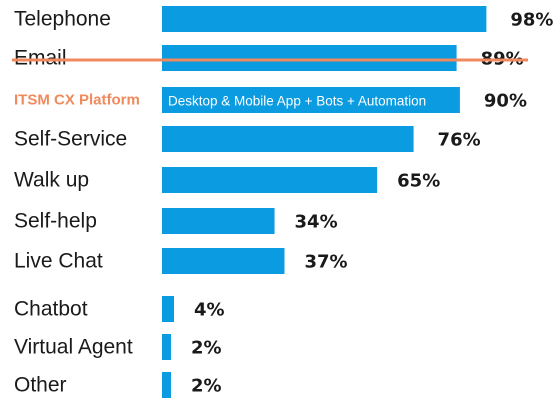  I want to click on value-label-telephone: 98%, so click(531, 20).